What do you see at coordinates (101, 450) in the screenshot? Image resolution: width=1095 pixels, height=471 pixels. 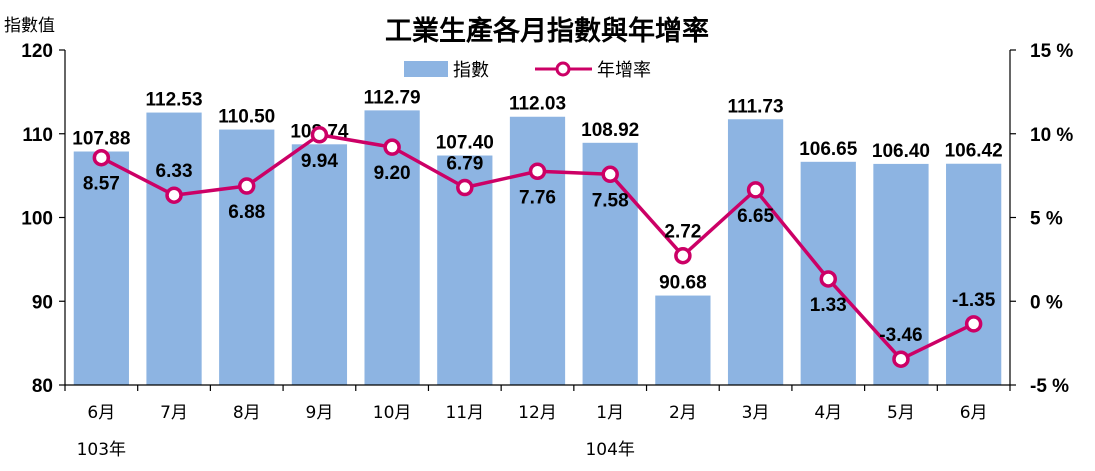 I see `year-label: 103年` at bounding box center [101, 450].